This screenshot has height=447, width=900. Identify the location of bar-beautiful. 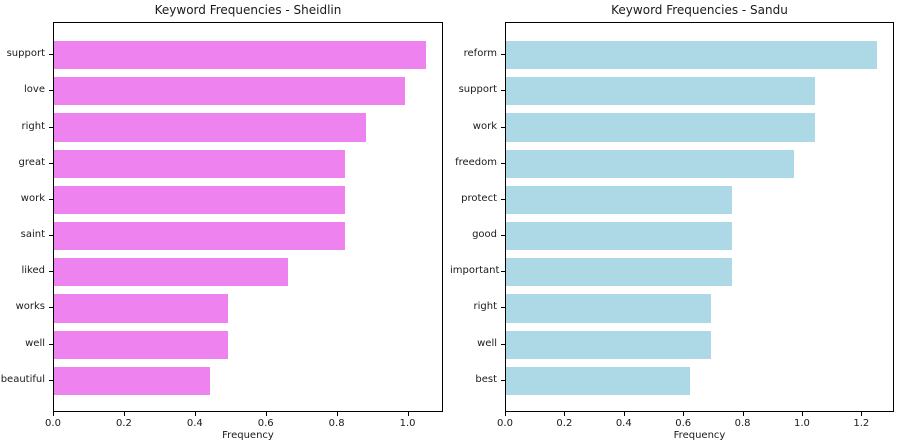
(132, 380).